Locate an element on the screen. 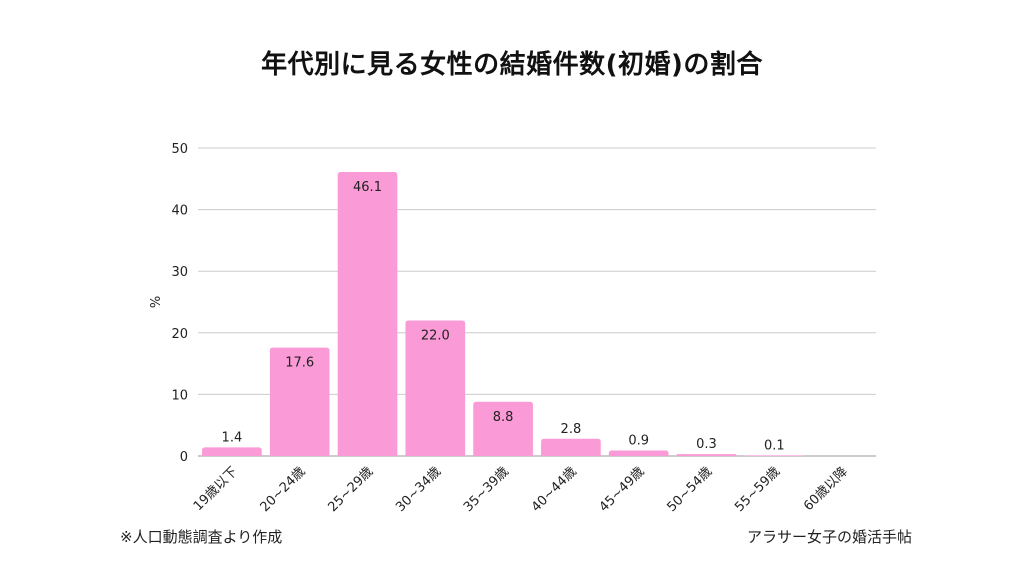 The height and width of the screenshot is (576, 1024). data-label: 0.3 is located at coordinates (706, 444).